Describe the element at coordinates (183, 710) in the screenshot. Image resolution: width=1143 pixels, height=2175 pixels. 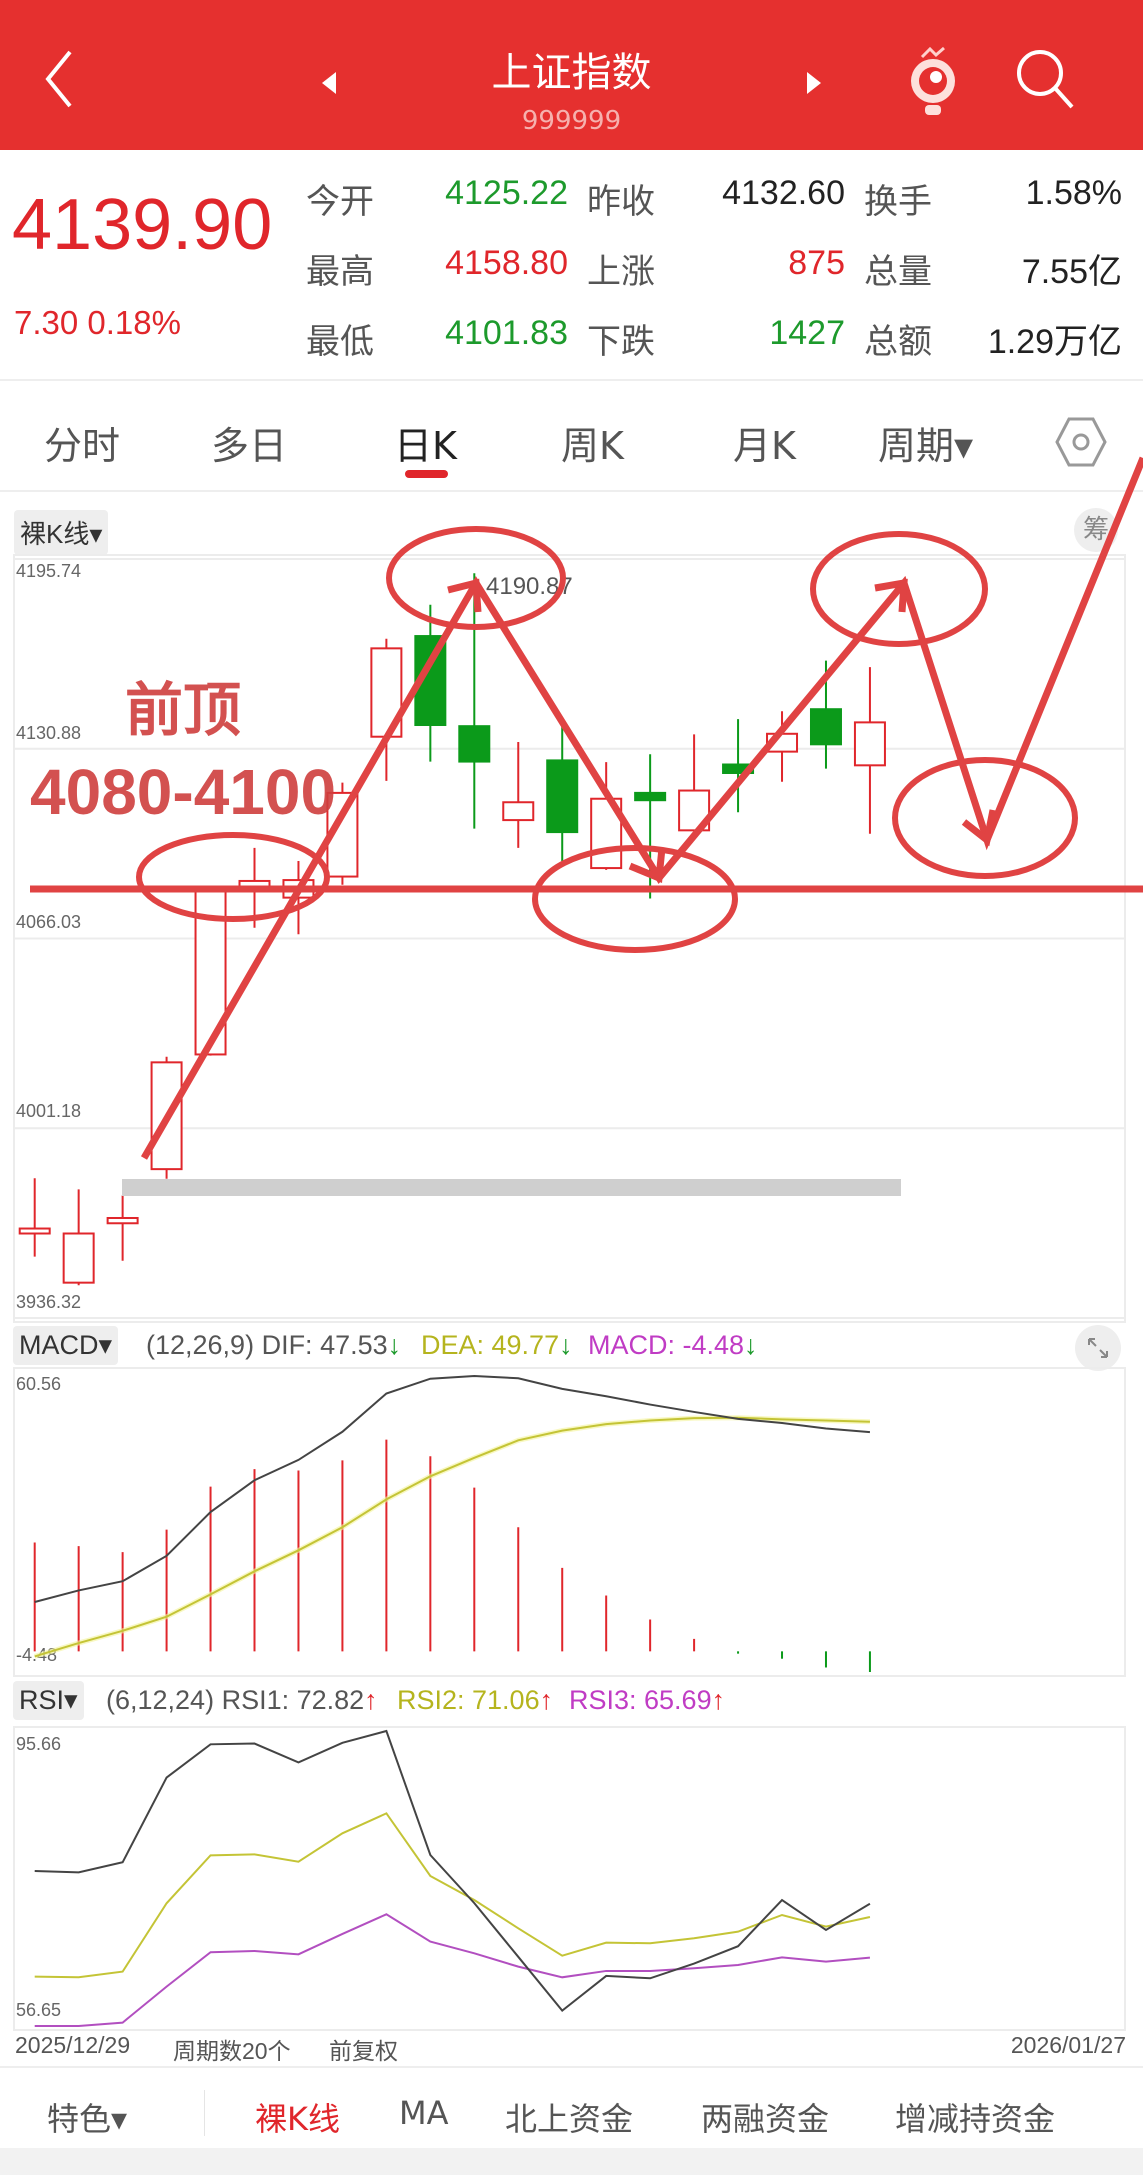
I see `prev-top-annotation: 前顶` at that location.